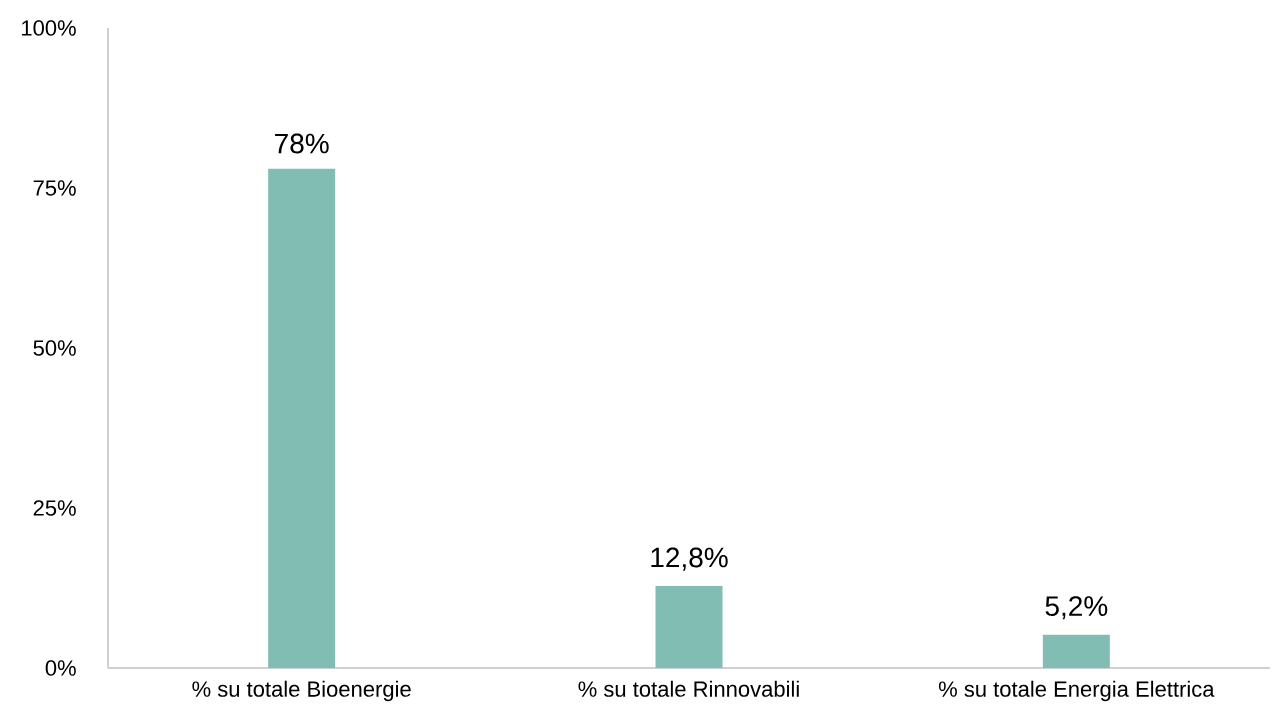 This screenshot has height=718, width=1281. Describe the element at coordinates (688, 688) in the screenshot. I see `x-tick-label: % su totale Rinnovabili` at that location.